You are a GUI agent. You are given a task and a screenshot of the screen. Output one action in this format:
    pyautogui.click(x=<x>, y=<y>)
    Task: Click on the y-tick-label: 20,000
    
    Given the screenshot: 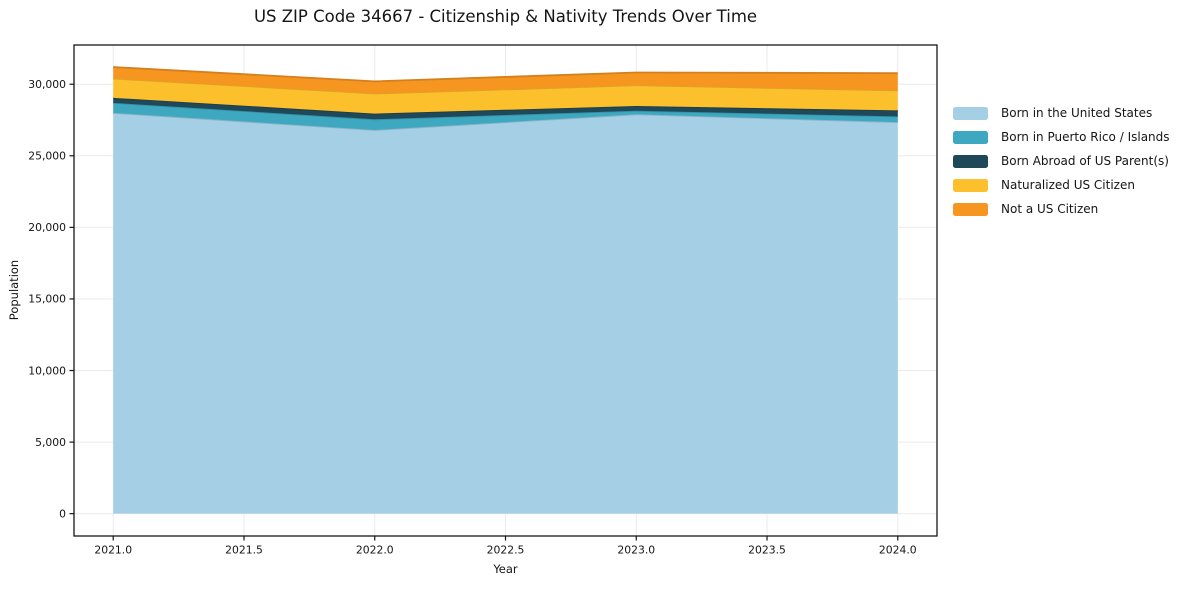 What is the action you would take?
    pyautogui.click(x=47, y=227)
    